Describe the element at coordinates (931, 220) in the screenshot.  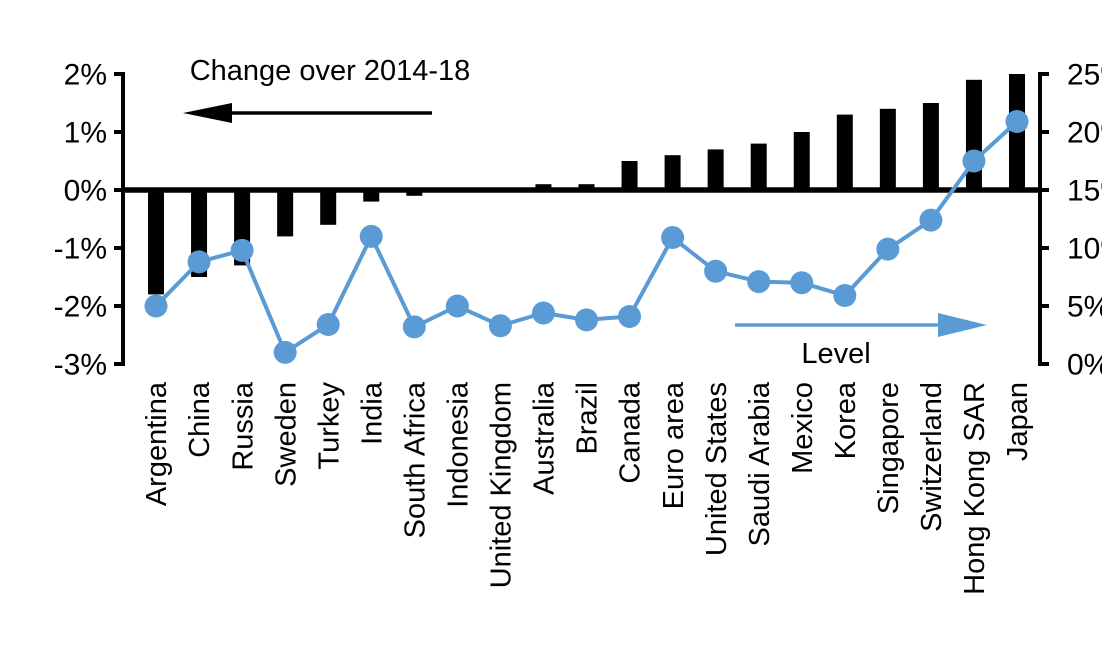
I see `level-marker-switzerland` at that location.